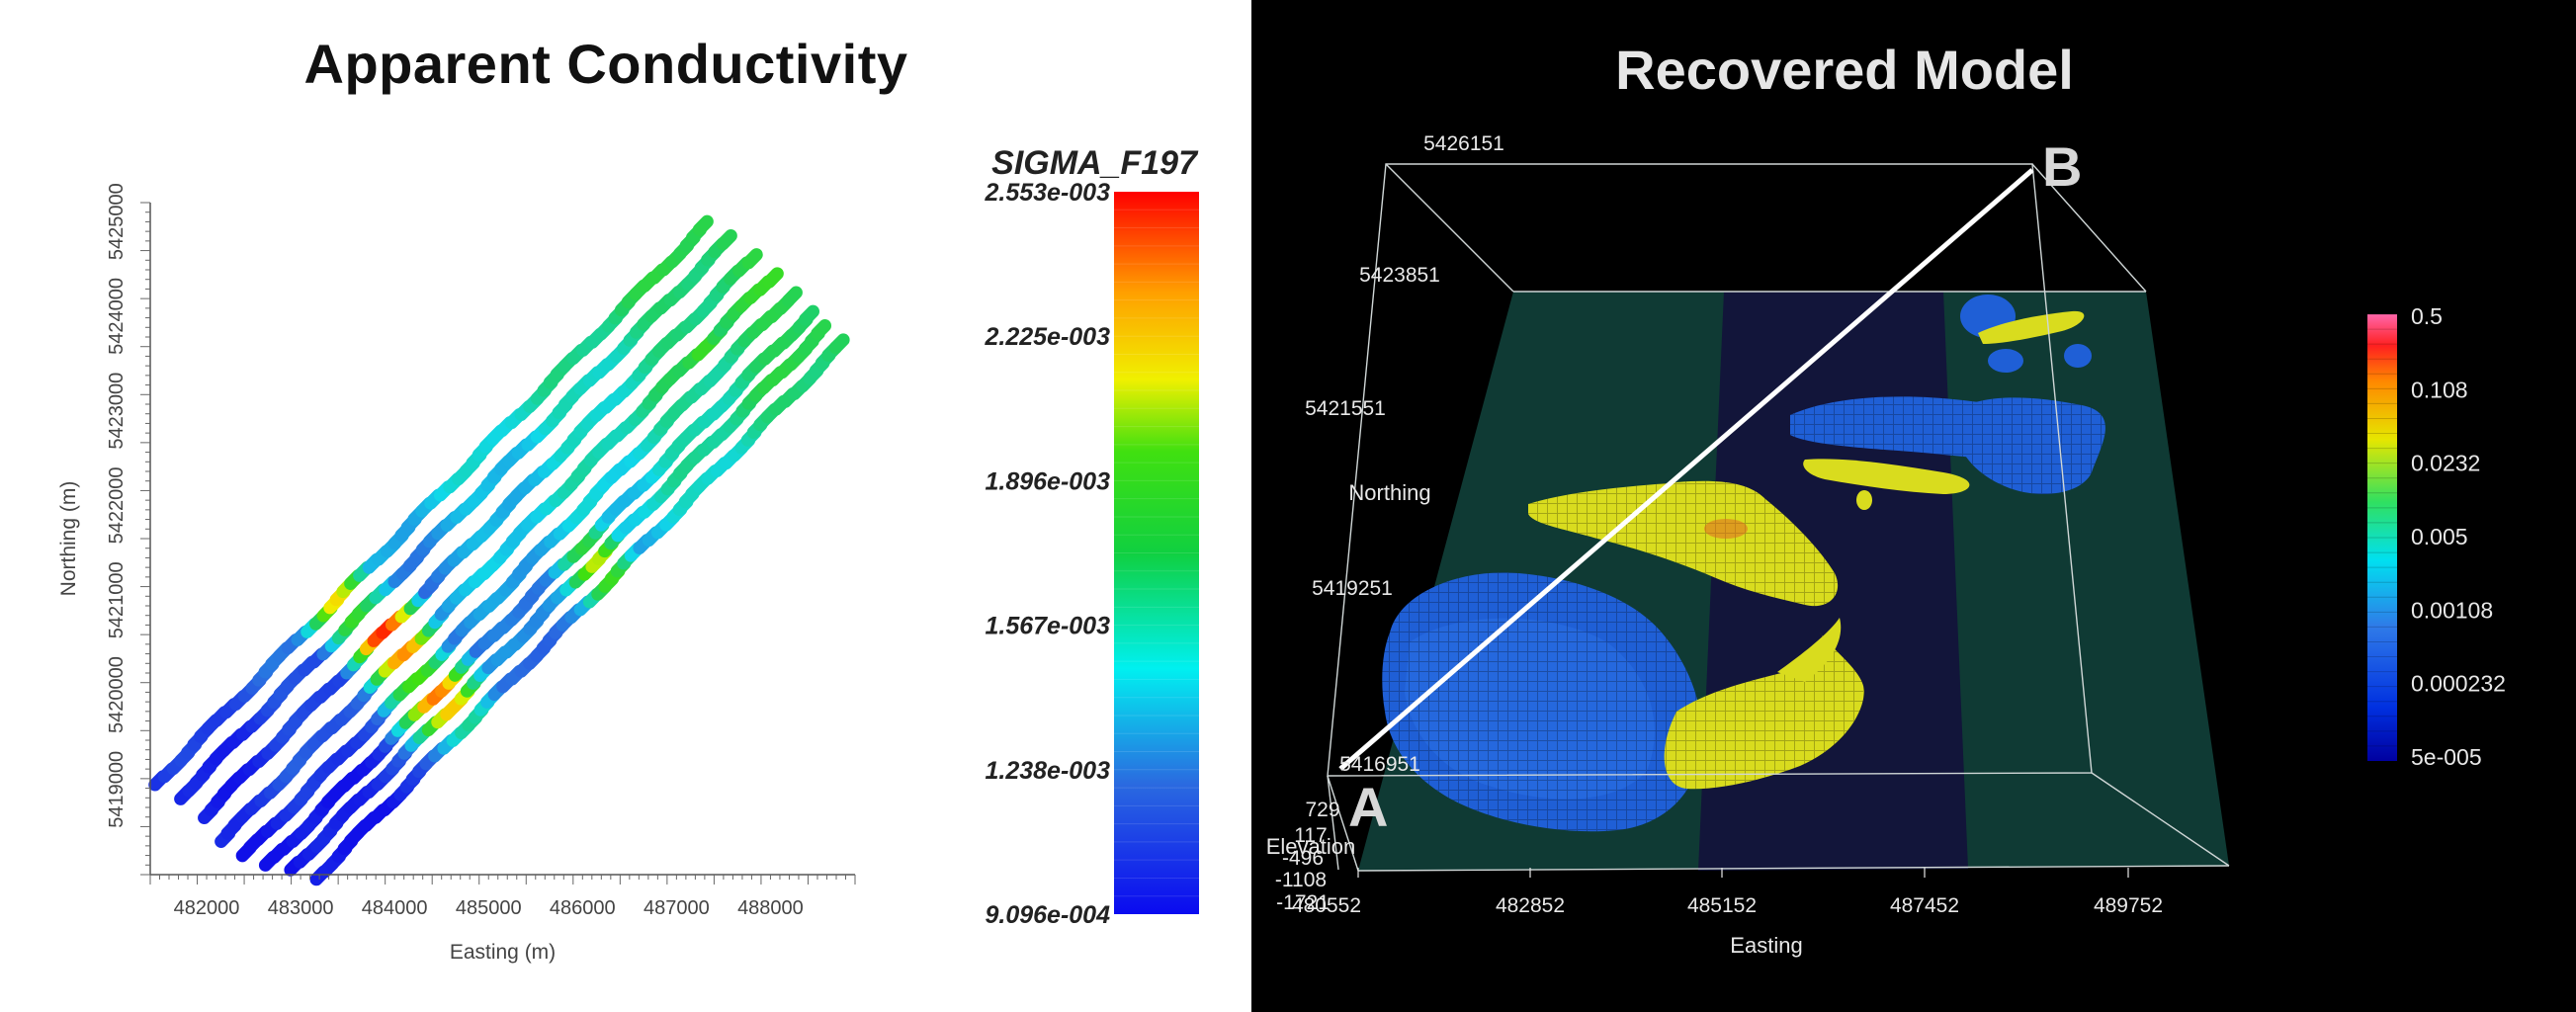  Describe the element at coordinates (1389, 492) in the screenshot. I see `northing-axis-label: Northing` at that location.